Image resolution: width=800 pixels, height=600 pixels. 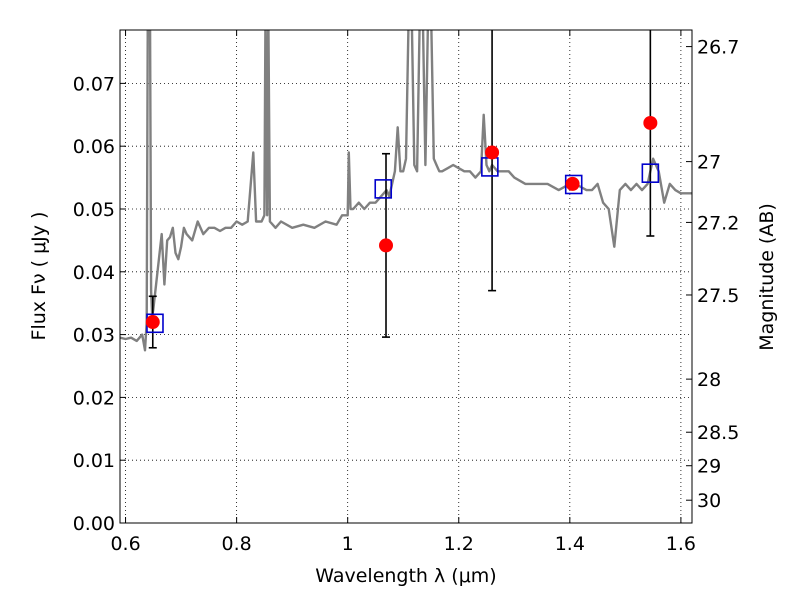 I want to click on x-tick-label: 0.6, so click(x=125, y=544).